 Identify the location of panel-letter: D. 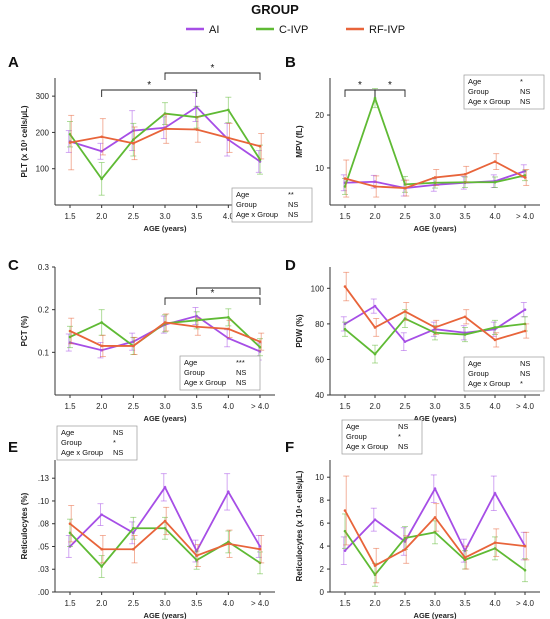
(290, 265).